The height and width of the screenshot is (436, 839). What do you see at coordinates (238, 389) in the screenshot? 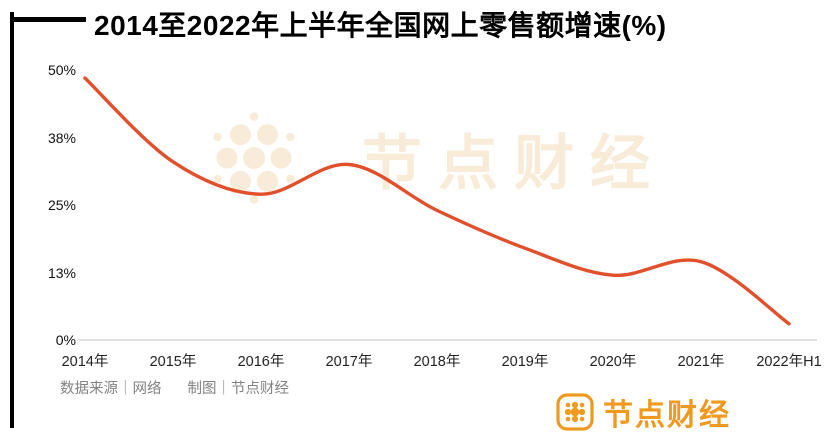
I see `credit-label: 制图｜节点财经` at bounding box center [238, 389].